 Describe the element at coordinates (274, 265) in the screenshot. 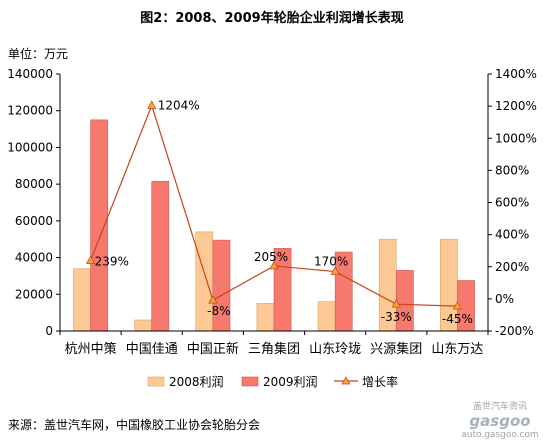

I see `growth-rate-point-三角集团` at that location.